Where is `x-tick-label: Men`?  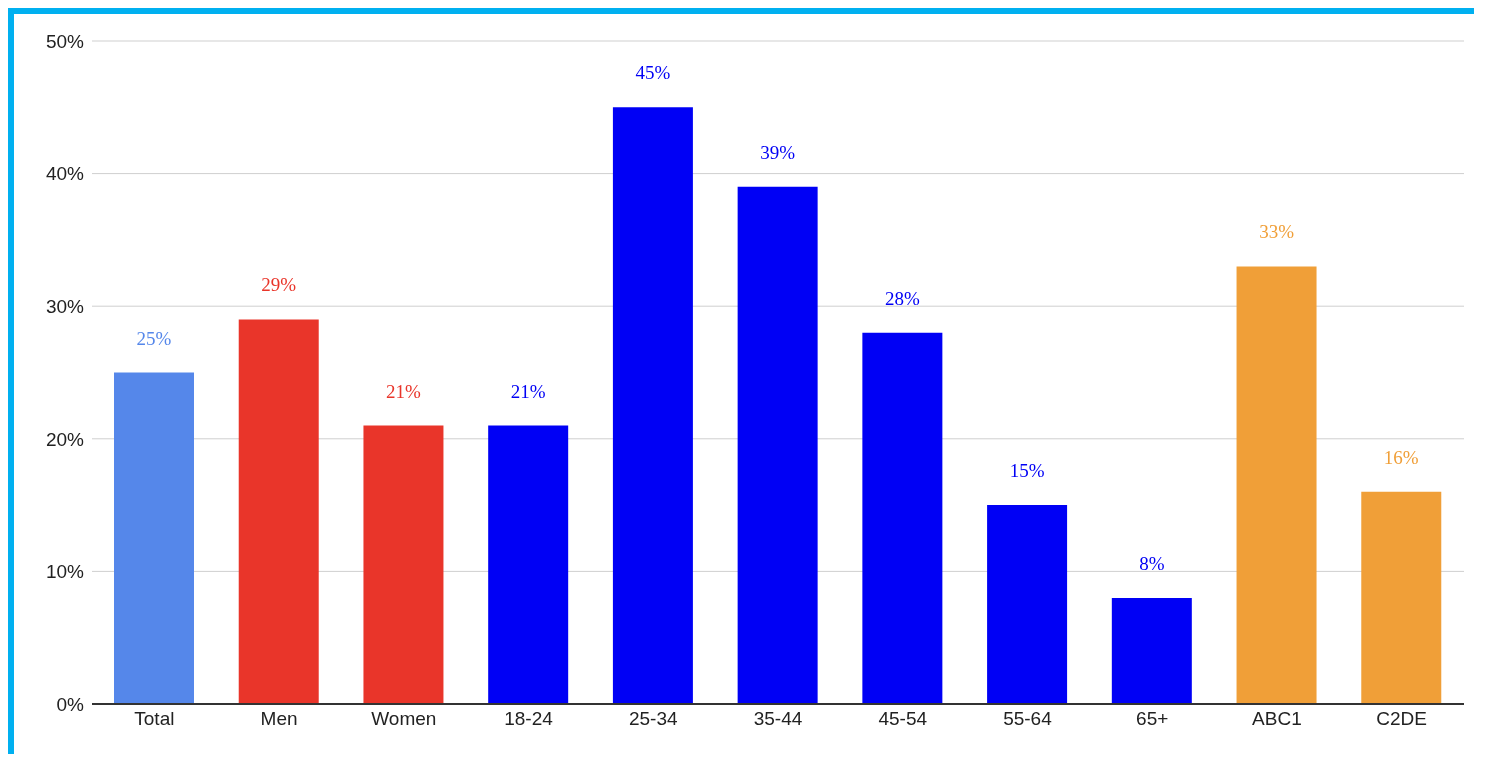 x-tick-label: Men is located at coordinates (279, 719).